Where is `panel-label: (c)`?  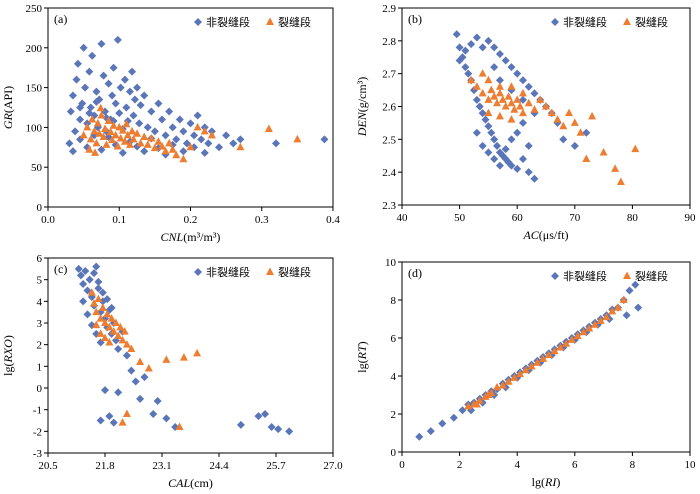 panel-label: (c) is located at coordinates (60, 269).